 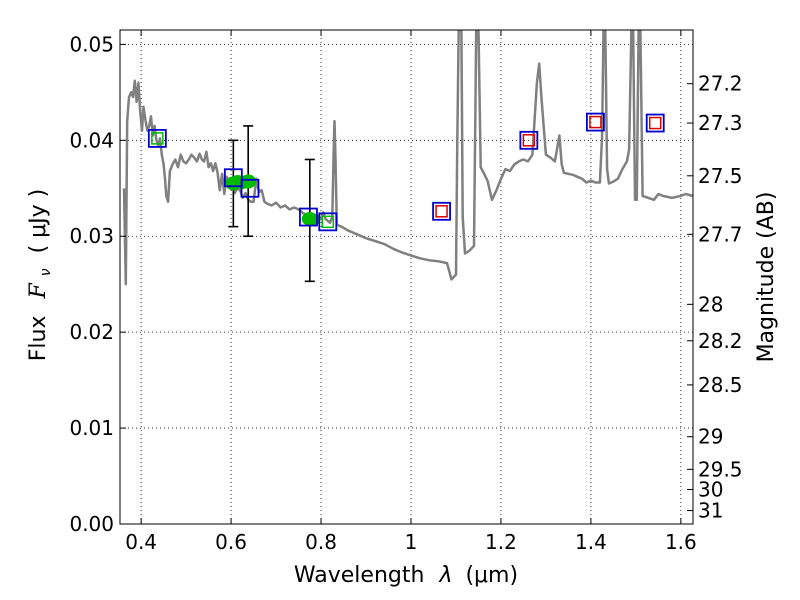 What do you see at coordinates (710, 489) in the screenshot?
I see `y2-tick-label: 30` at bounding box center [710, 489].